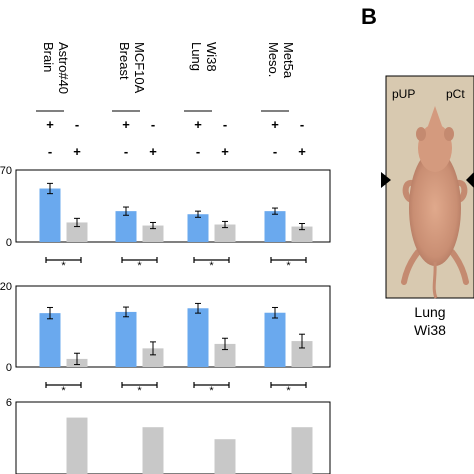  What do you see at coordinates (225, 233) in the screenshot?
I see `bar-top-minus-lung` at bounding box center [225, 233].